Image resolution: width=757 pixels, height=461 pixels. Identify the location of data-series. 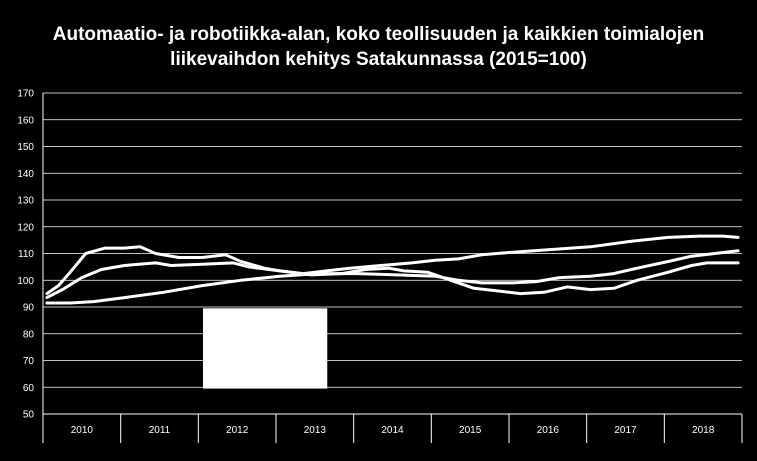
(392, 269).